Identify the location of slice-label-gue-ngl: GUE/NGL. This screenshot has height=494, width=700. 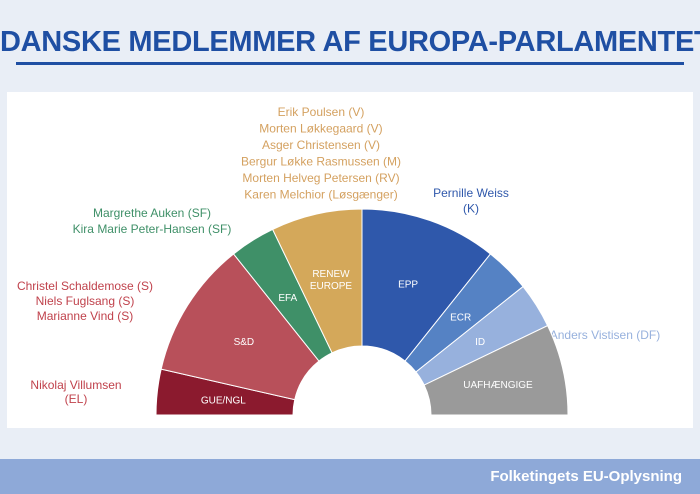
(223, 400).